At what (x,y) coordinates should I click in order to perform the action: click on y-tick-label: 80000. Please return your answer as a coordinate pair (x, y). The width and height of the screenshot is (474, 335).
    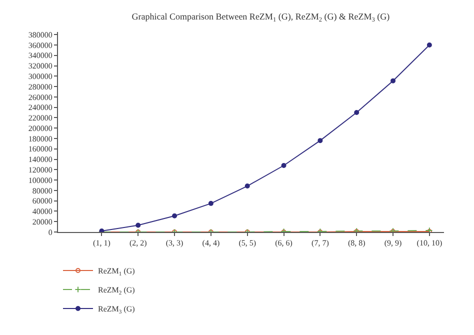
    Looking at the image, I should click on (42, 191).